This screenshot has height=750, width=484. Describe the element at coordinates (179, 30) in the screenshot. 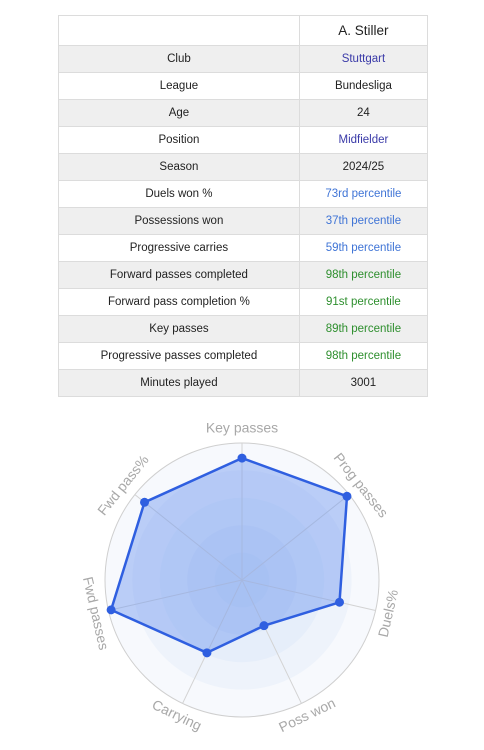

I see `header-blank-cell` at that location.